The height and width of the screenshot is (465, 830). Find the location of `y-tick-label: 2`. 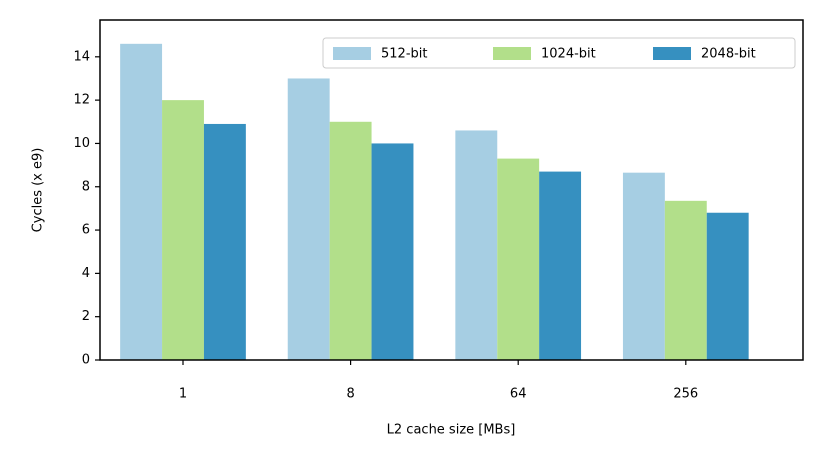

y-tick-label: 2 is located at coordinates (86, 316).